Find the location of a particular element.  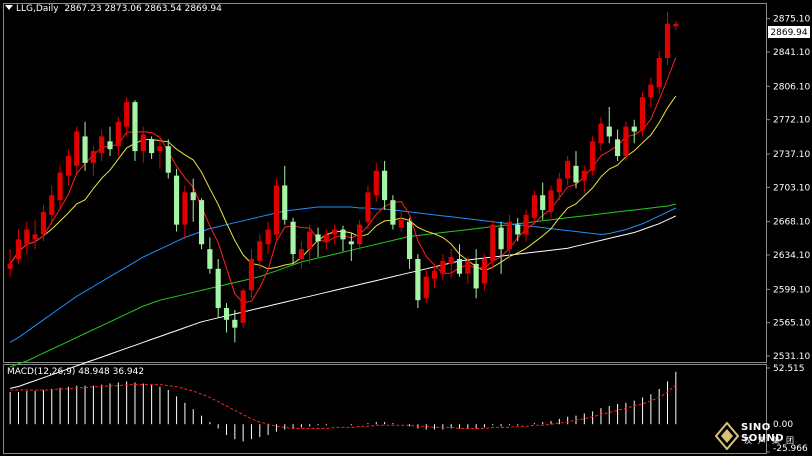

price-tick-label: 2737.10 is located at coordinates (791, 155).